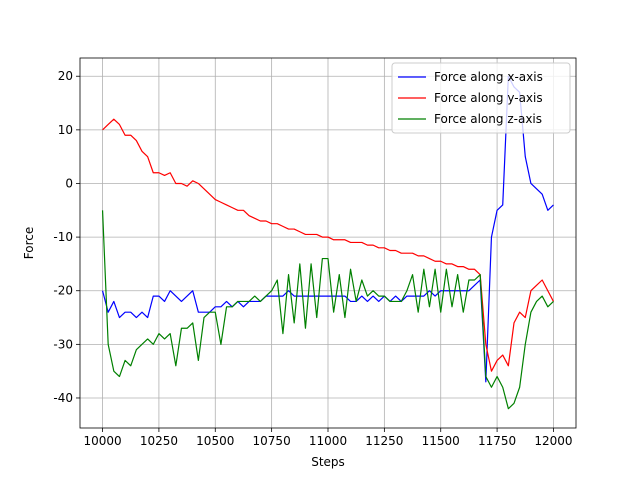  Describe the element at coordinates (215, 441) in the screenshot. I see `x-tick-label: 10500` at that location.